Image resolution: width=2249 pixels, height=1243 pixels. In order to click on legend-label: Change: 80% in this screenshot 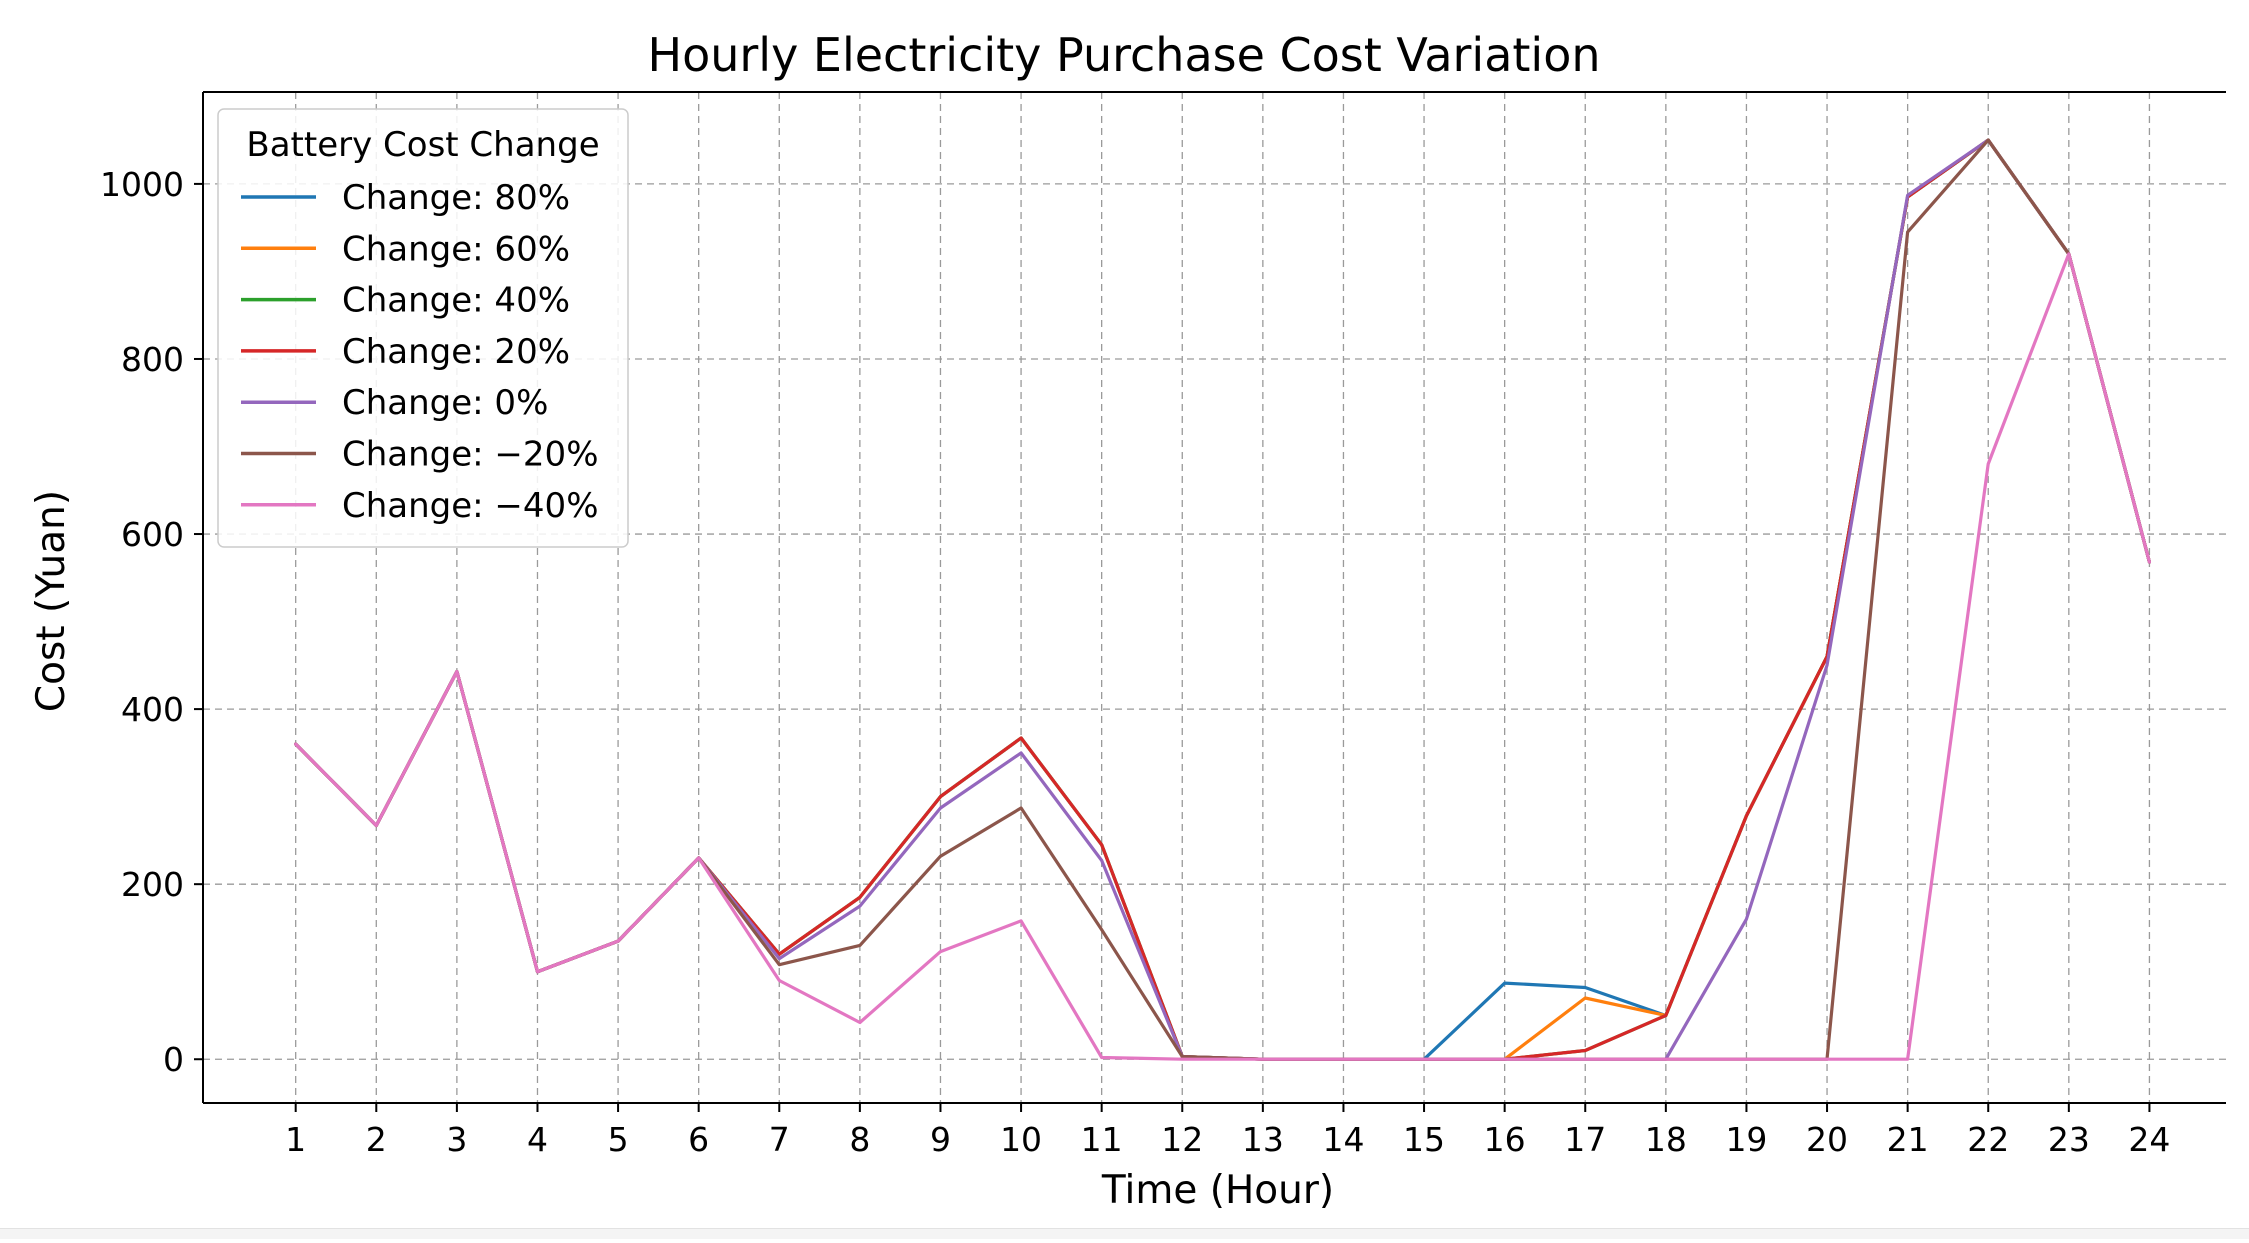, I will do `click(456, 198)`.